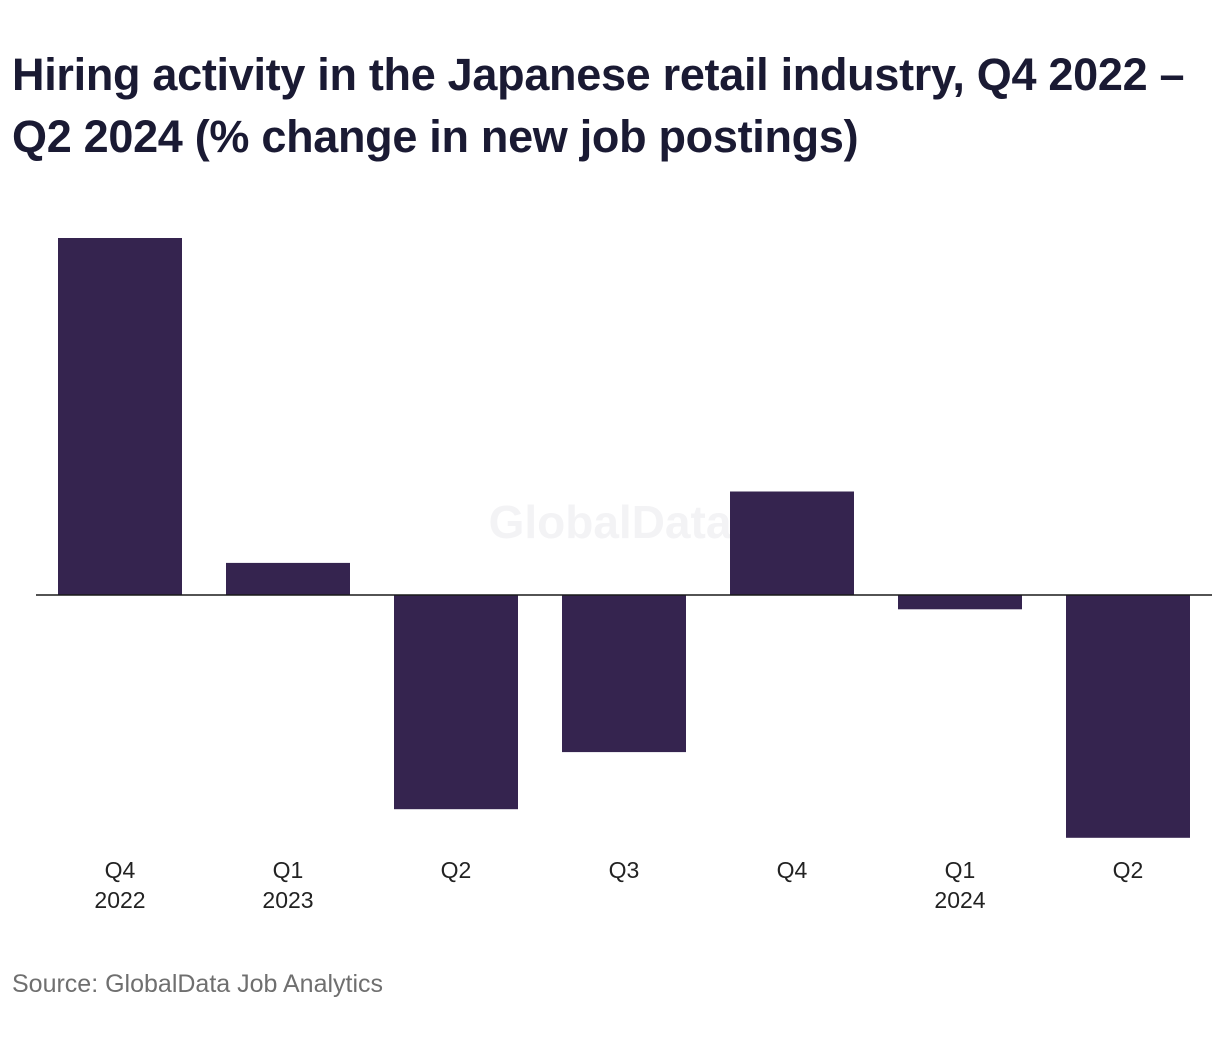 The image size is (1220, 1044). What do you see at coordinates (456, 870) in the screenshot?
I see `x-tick-quarter-3: Q2` at bounding box center [456, 870].